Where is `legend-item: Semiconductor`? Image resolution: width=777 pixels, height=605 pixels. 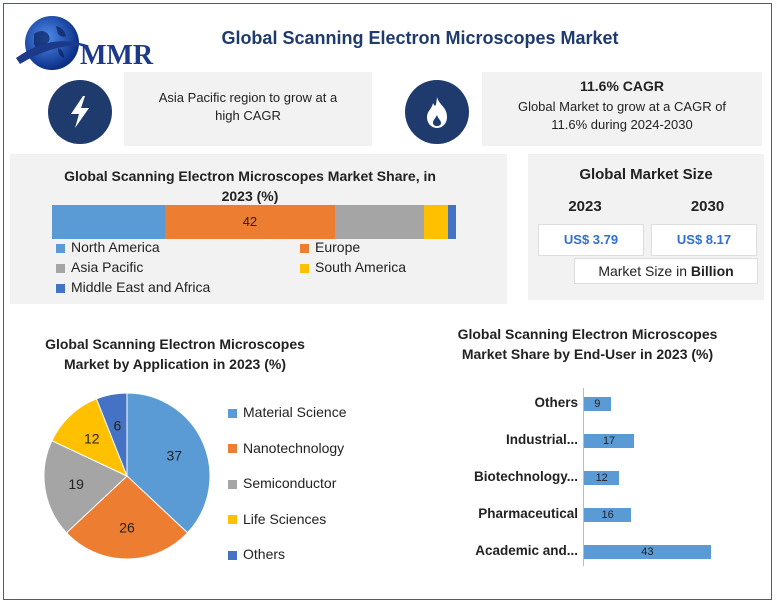
legend-item: Semiconductor is located at coordinates (282, 483).